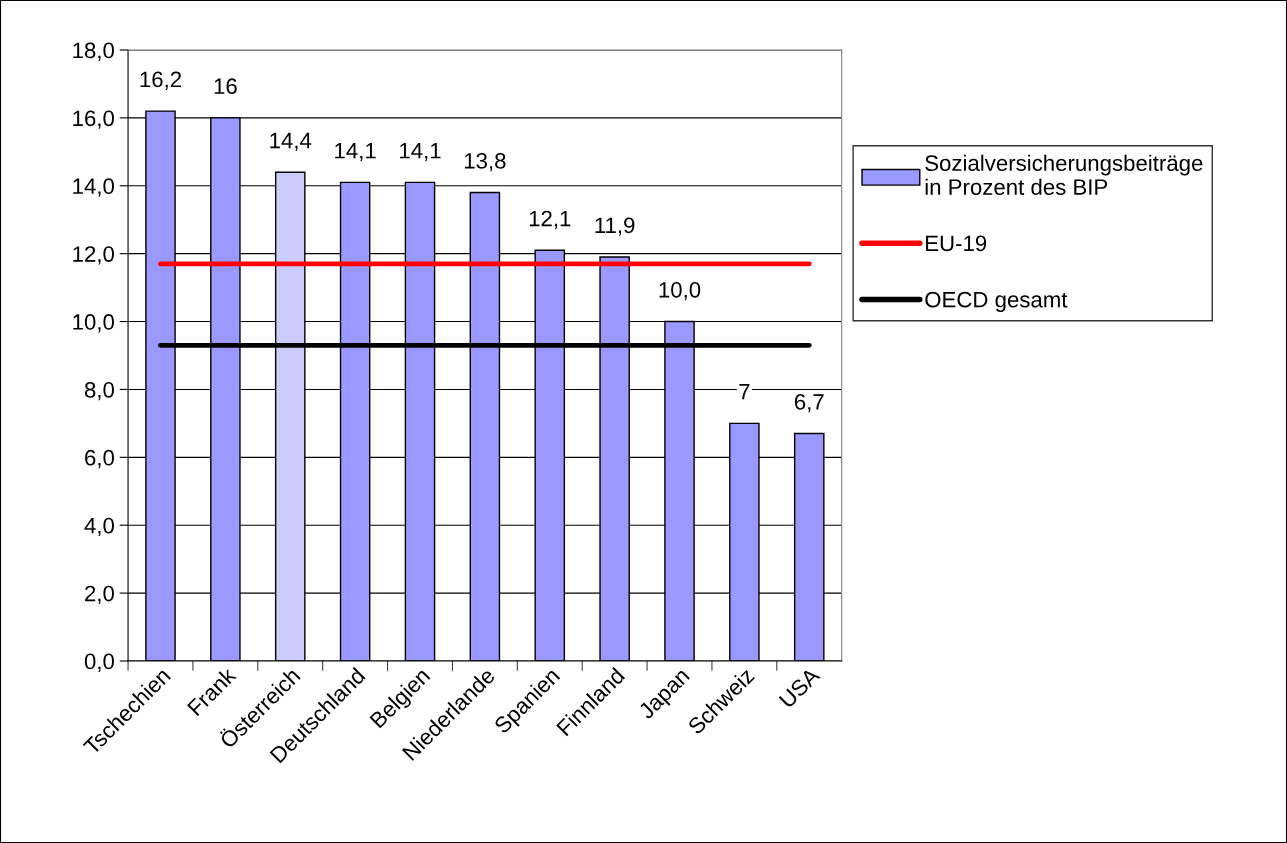 Image resolution: width=1287 pixels, height=843 pixels. What do you see at coordinates (1064, 174) in the screenshot?
I see `legend-label: Sozialversicherungsbeiträge in Prozent des BIP` at bounding box center [1064, 174].